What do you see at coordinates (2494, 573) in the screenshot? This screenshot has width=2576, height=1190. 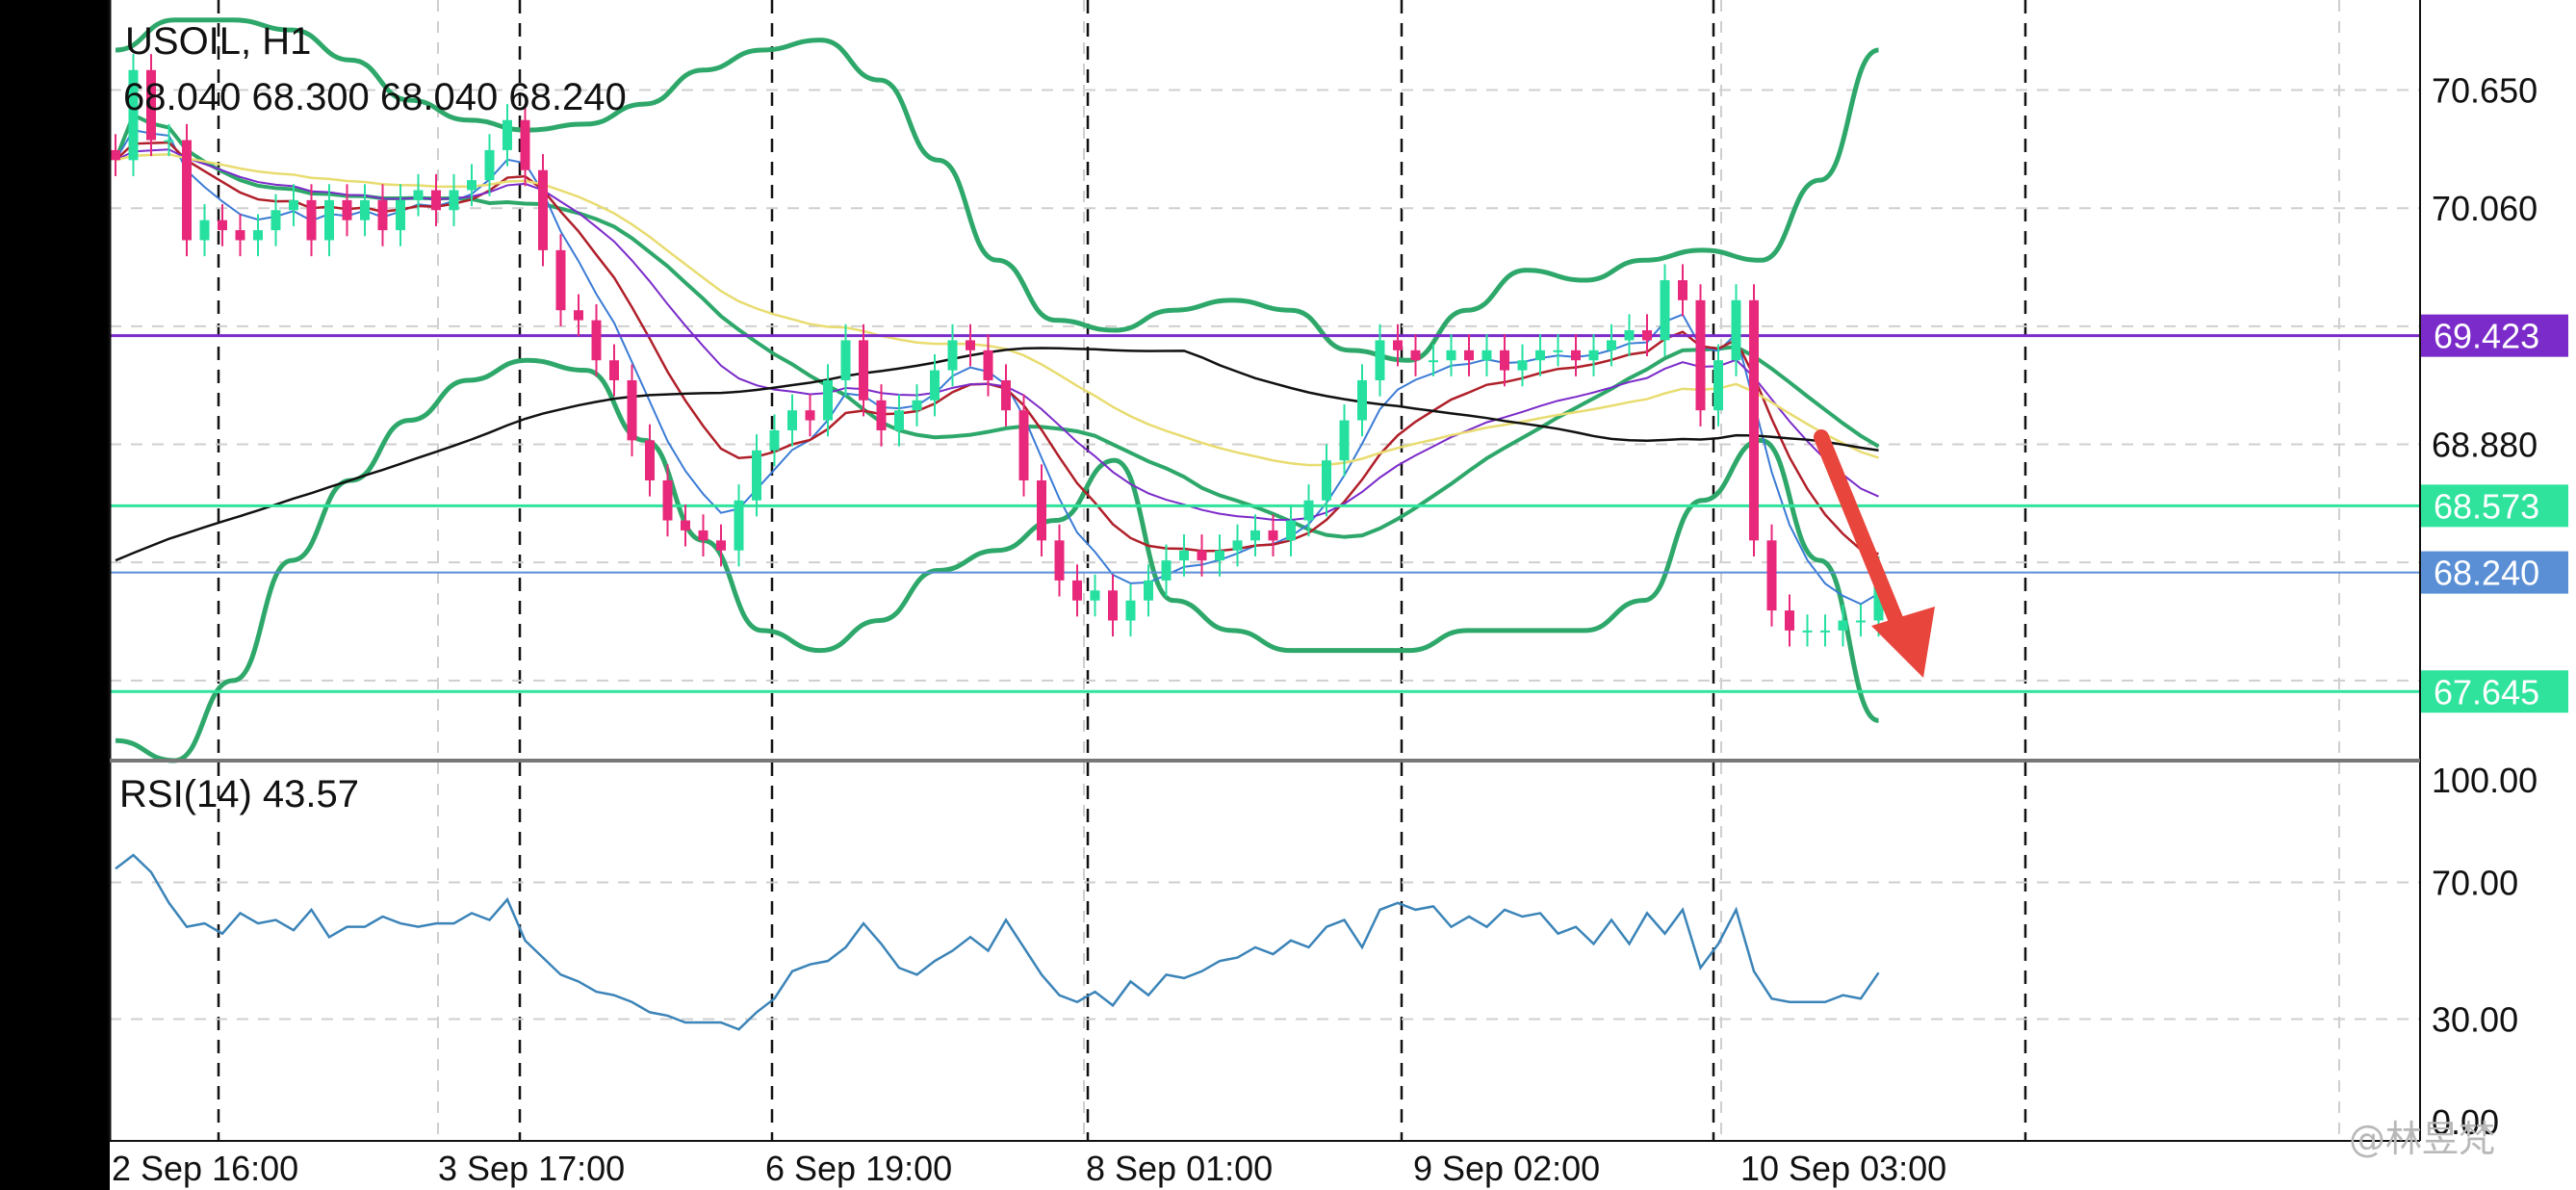 I see `price-tag: 68.240` at bounding box center [2494, 573].